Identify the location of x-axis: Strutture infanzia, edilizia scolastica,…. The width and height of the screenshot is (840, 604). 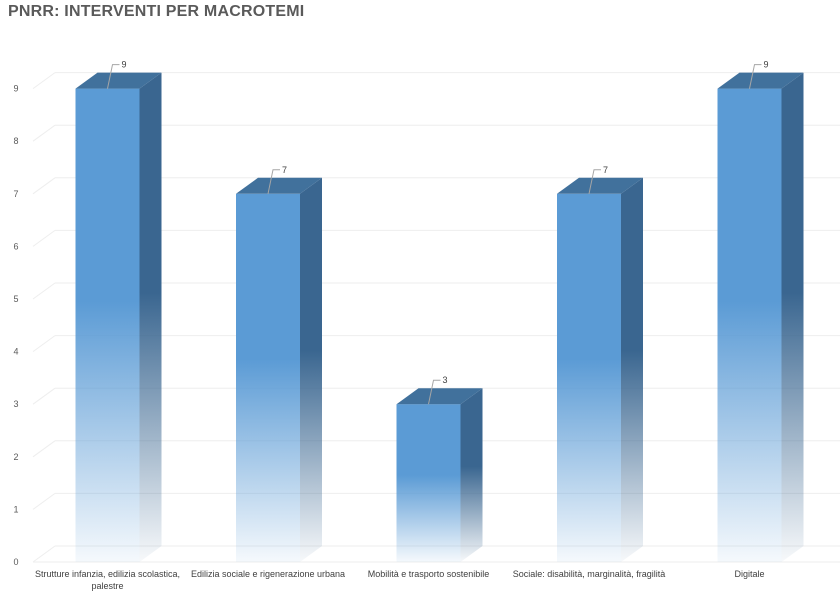
(400, 580).